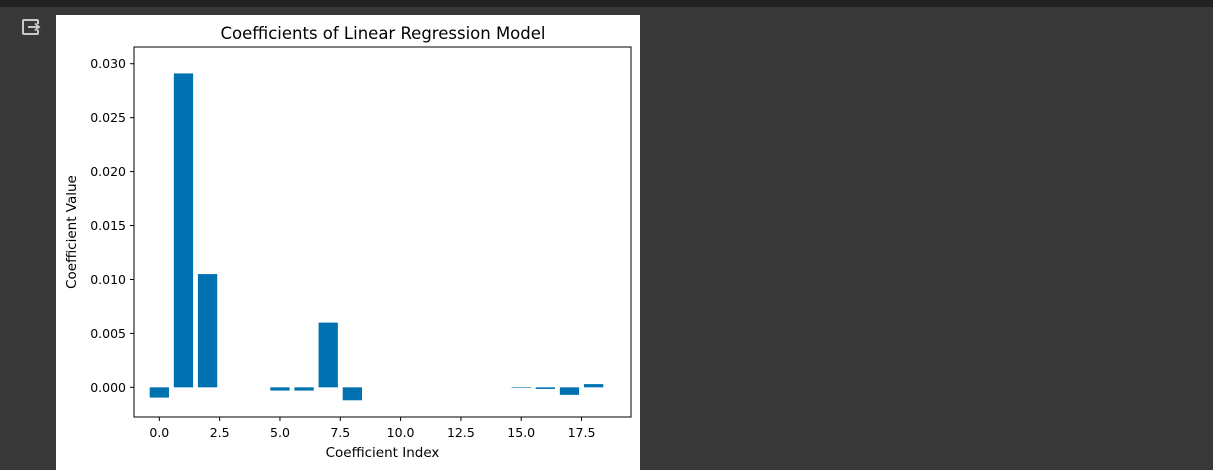  What do you see at coordinates (108, 117) in the screenshot?
I see `y-tick-label: 0.025` at bounding box center [108, 117].